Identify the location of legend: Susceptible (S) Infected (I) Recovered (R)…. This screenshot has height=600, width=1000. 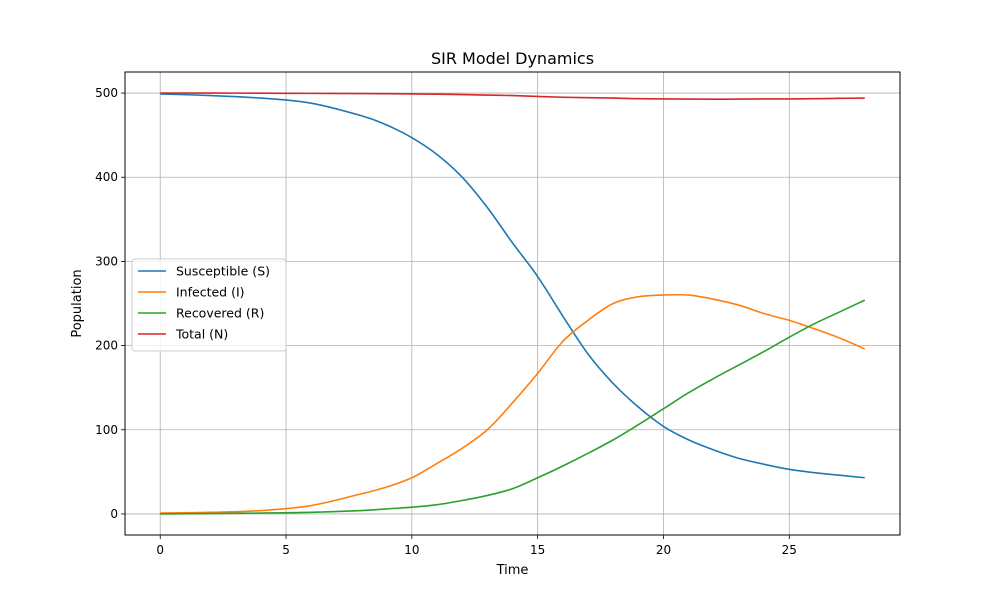
(209, 305).